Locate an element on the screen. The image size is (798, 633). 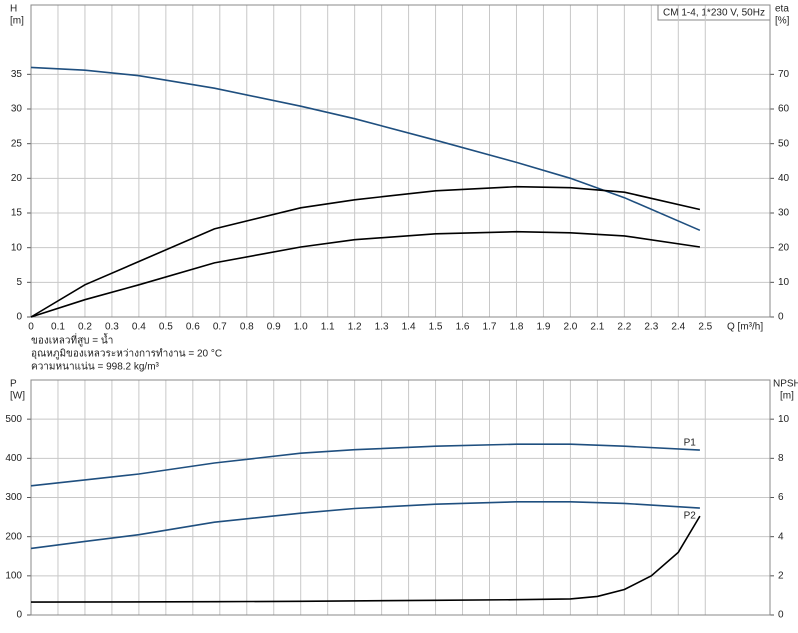
curve-label: P2 is located at coordinates (690, 516).